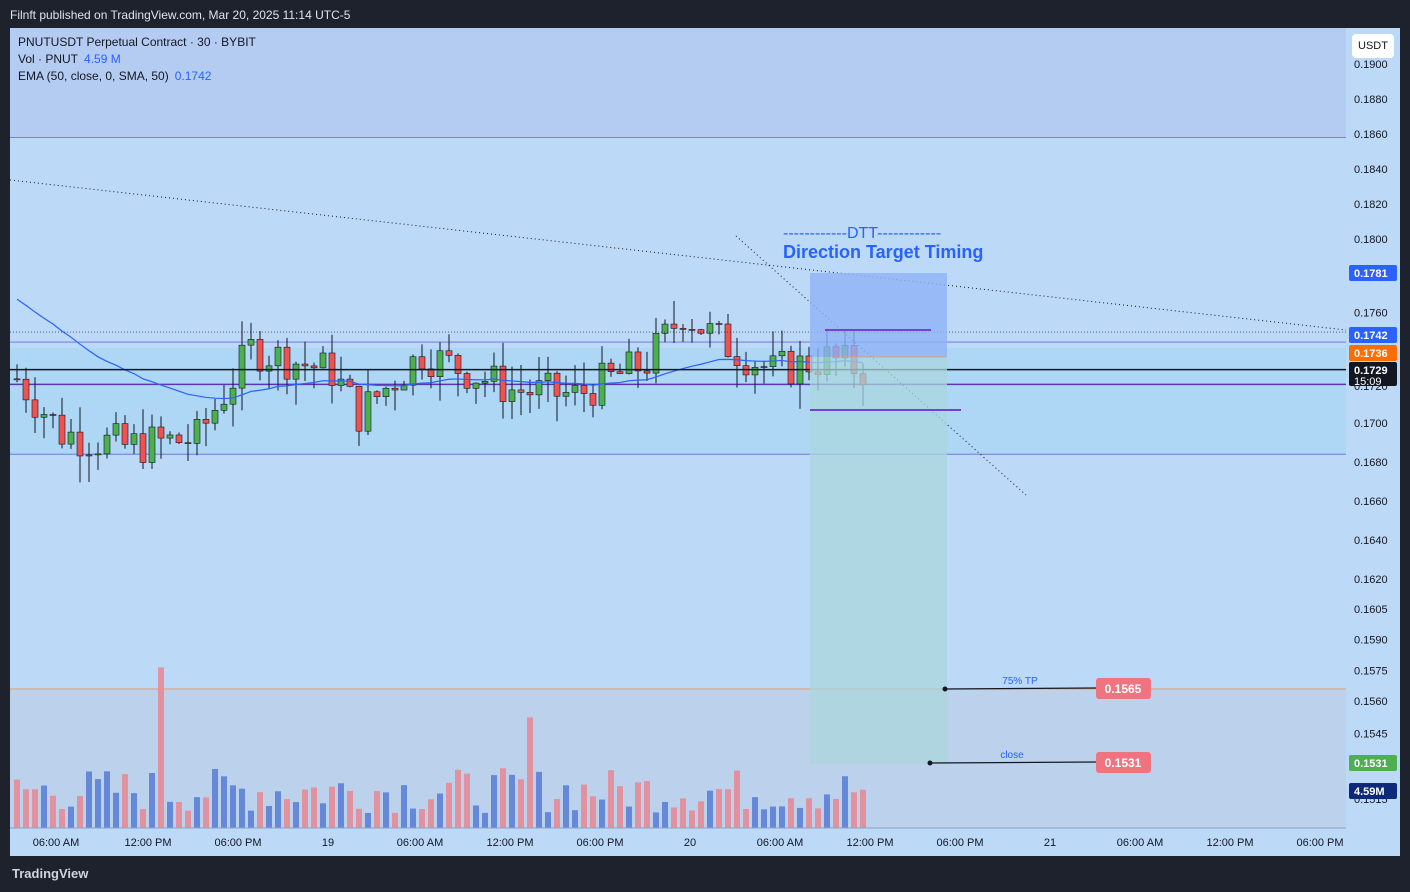 The image size is (1410, 892). What do you see at coordinates (1371, 100) in the screenshot?
I see `price-tick: 0.1880` at bounding box center [1371, 100].